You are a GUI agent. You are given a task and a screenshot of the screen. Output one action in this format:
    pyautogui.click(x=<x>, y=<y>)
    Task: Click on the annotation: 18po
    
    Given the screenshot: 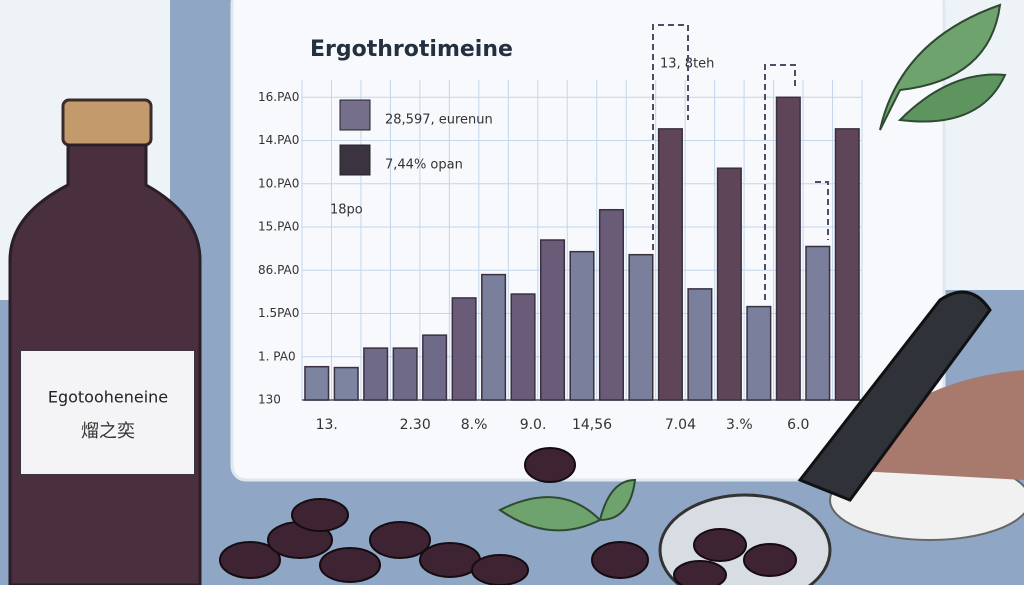 What is the action you would take?
    pyautogui.click(x=346, y=210)
    